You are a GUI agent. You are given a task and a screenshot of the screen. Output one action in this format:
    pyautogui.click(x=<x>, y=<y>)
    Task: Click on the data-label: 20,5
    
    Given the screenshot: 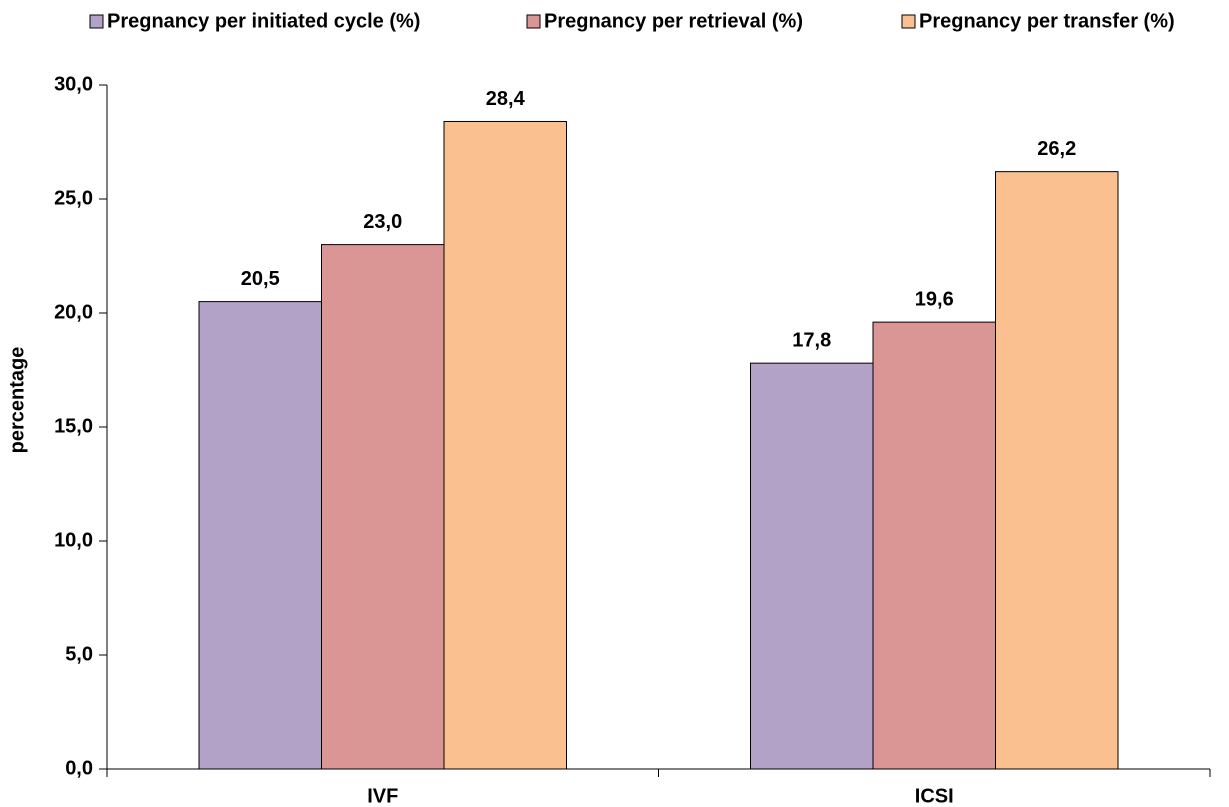 What is the action you would take?
    pyautogui.click(x=260, y=279)
    